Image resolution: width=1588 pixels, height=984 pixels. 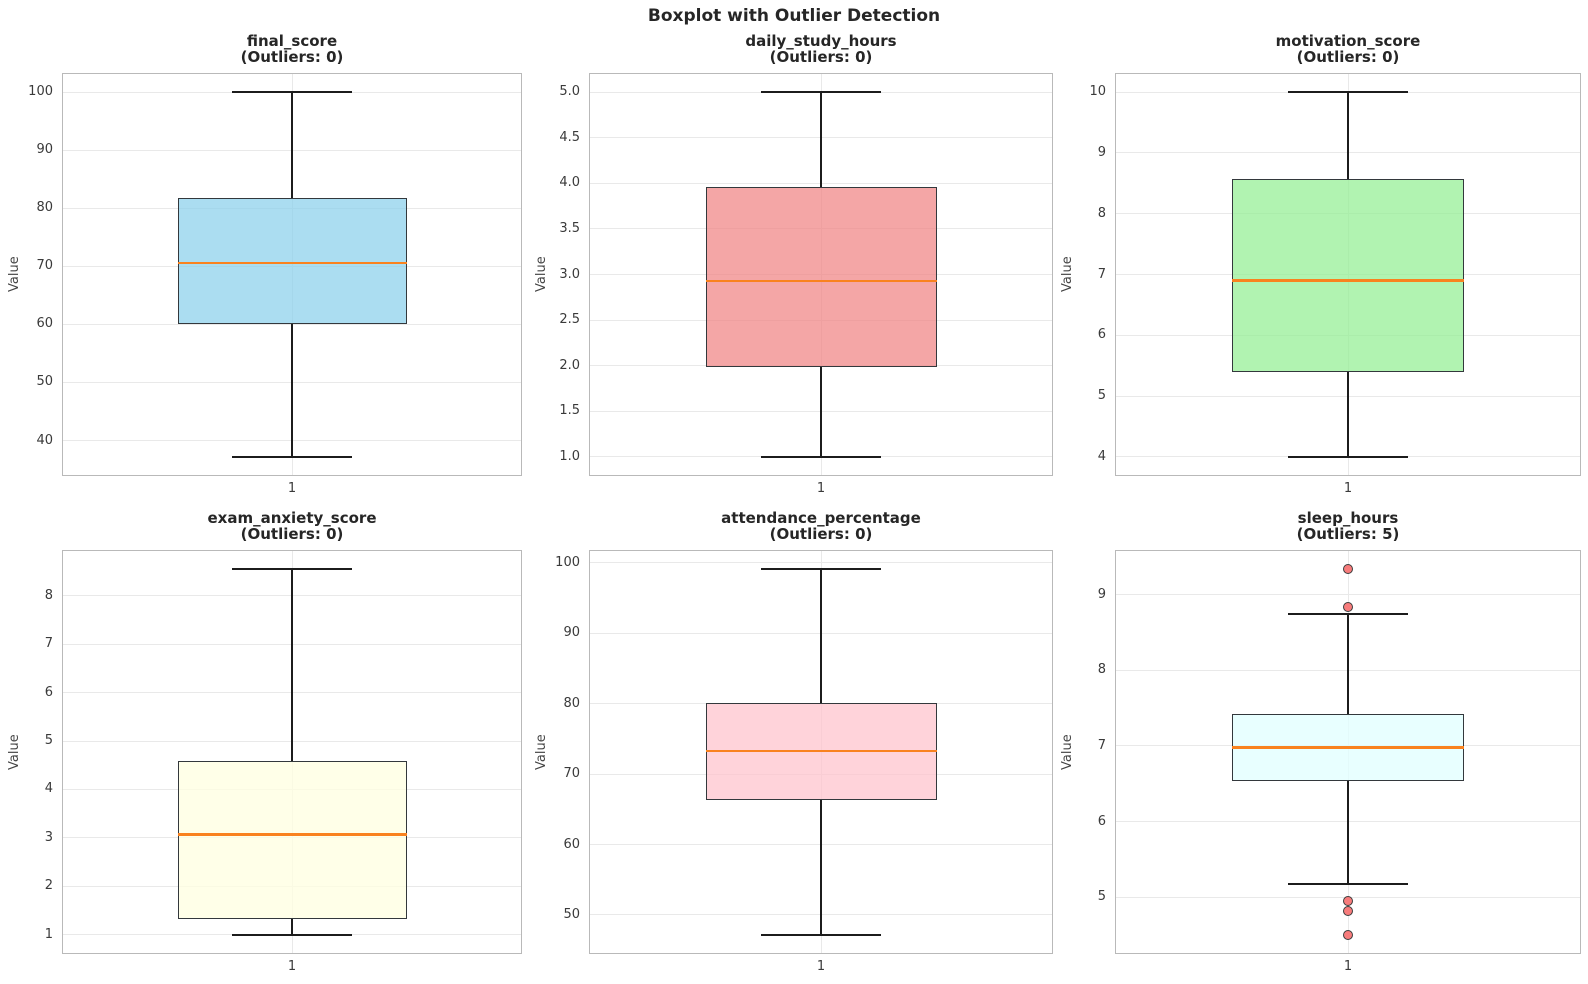 I want to click on subplot-title: daily_study_hours (Outliers: 0), so click(x=821, y=49).